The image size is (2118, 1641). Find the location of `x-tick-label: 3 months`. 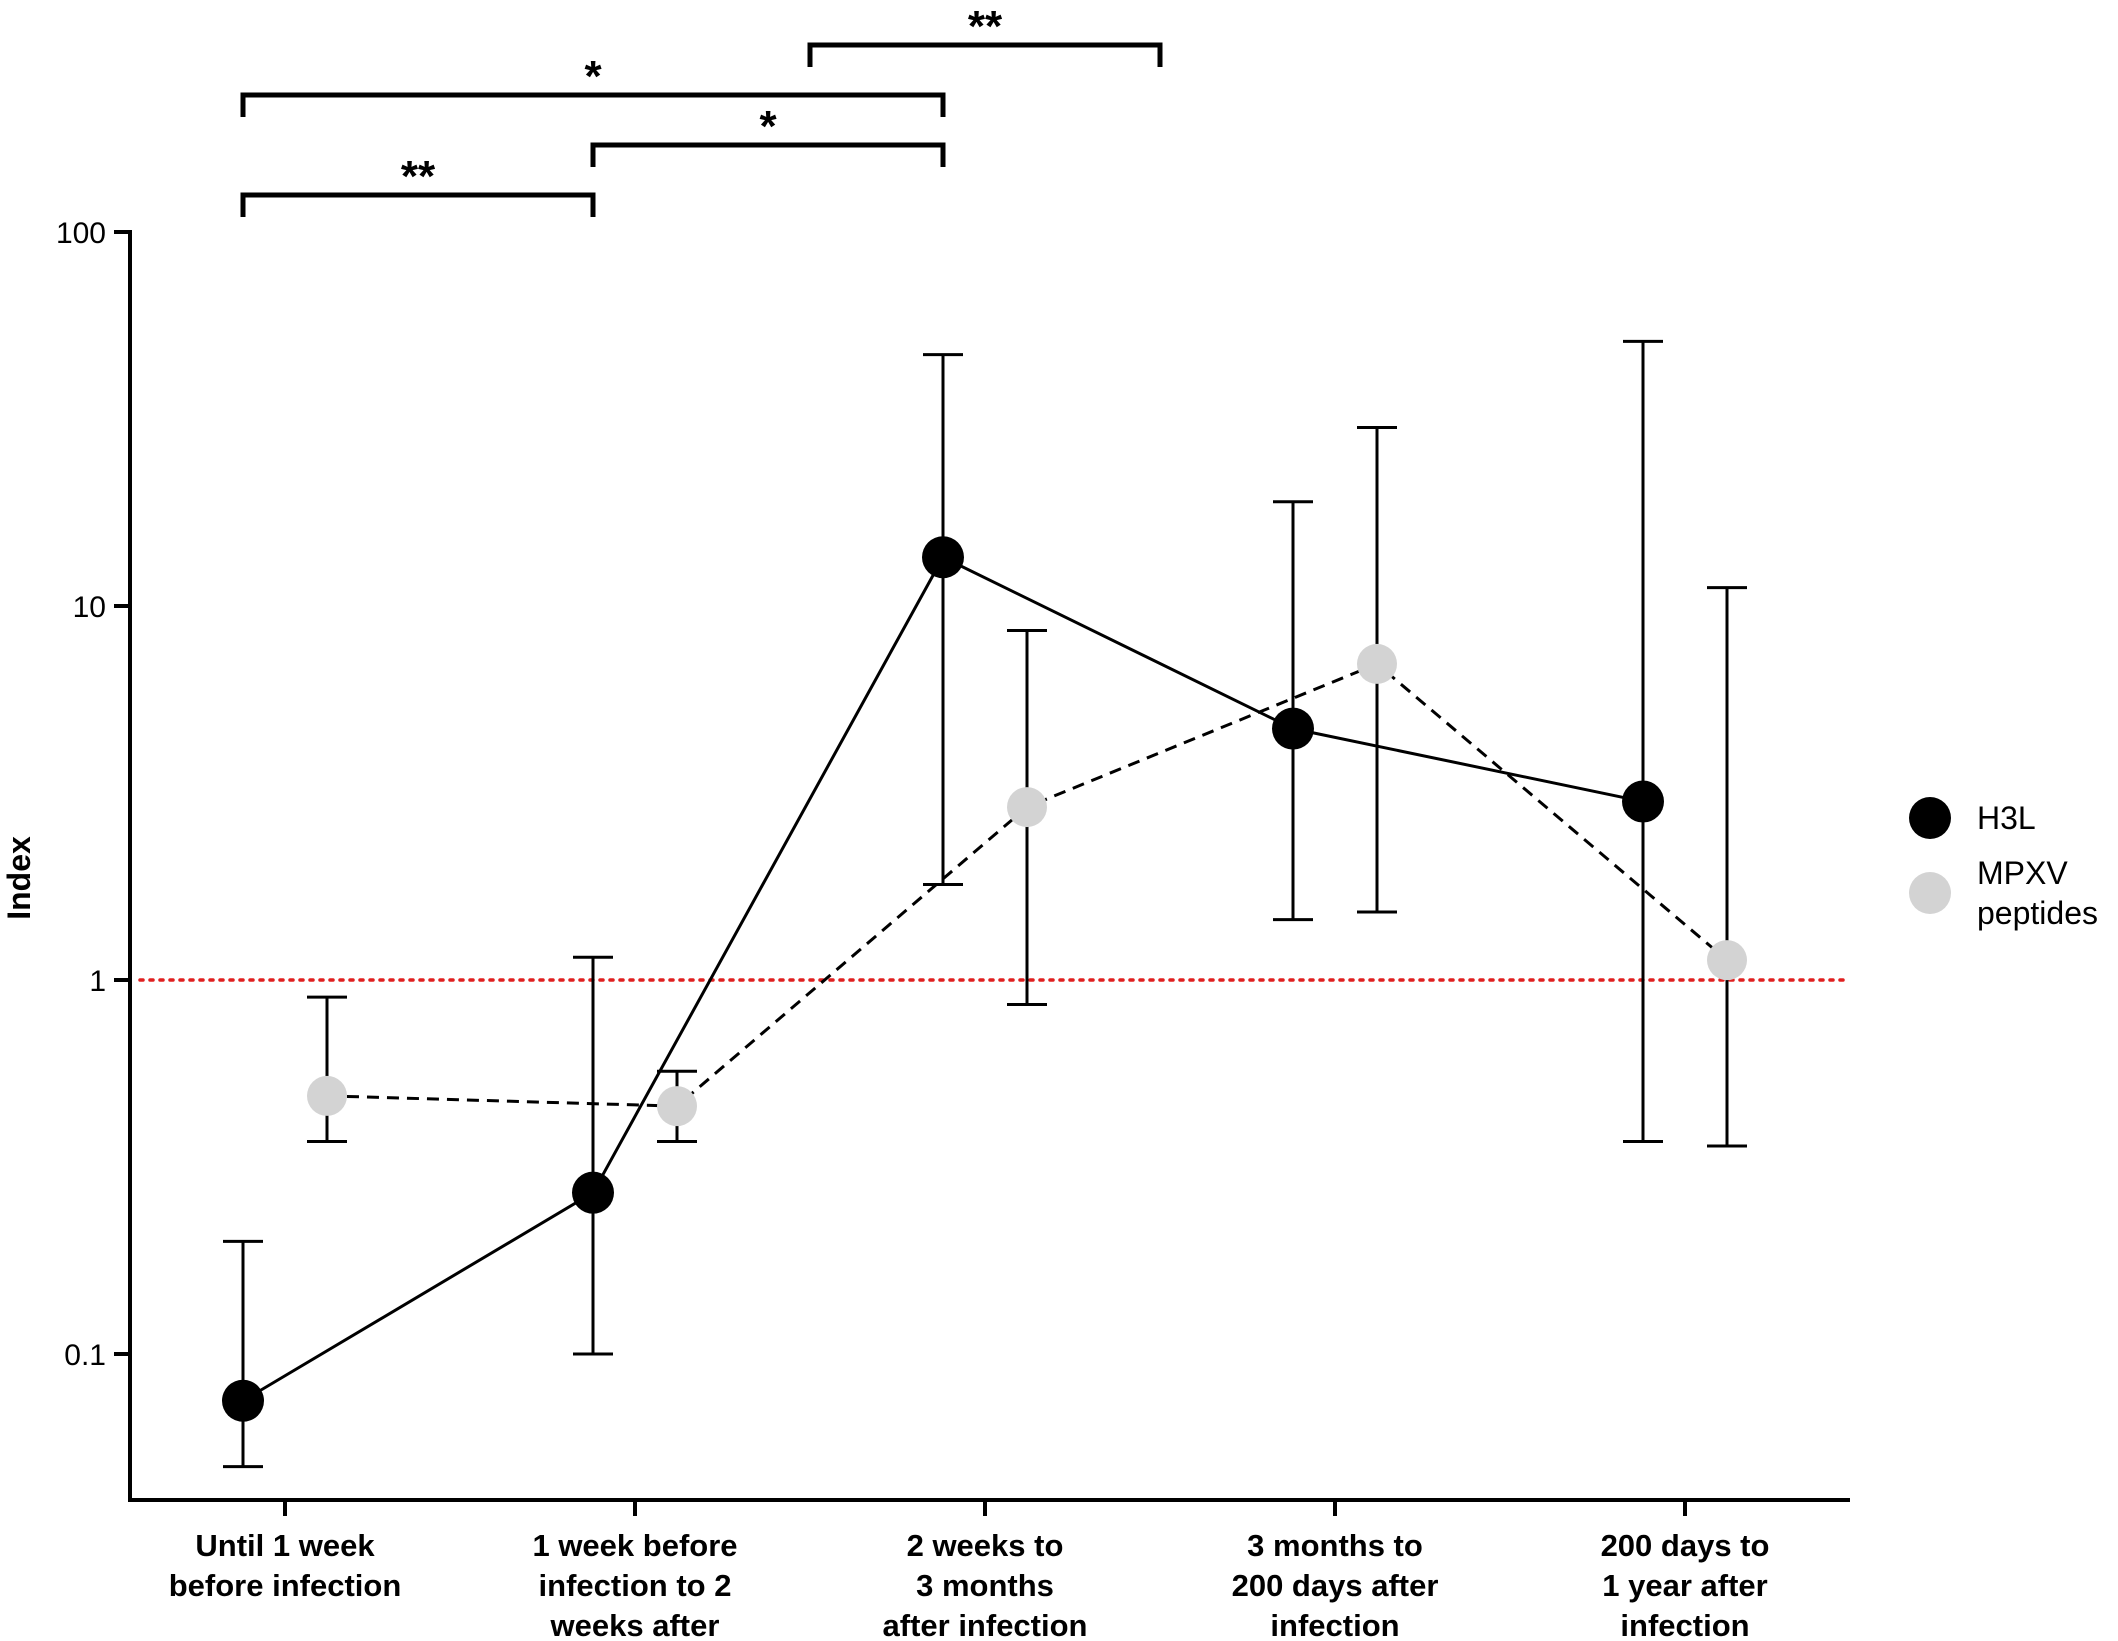

x-tick-label: 3 months is located at coordinates (985, 1585).